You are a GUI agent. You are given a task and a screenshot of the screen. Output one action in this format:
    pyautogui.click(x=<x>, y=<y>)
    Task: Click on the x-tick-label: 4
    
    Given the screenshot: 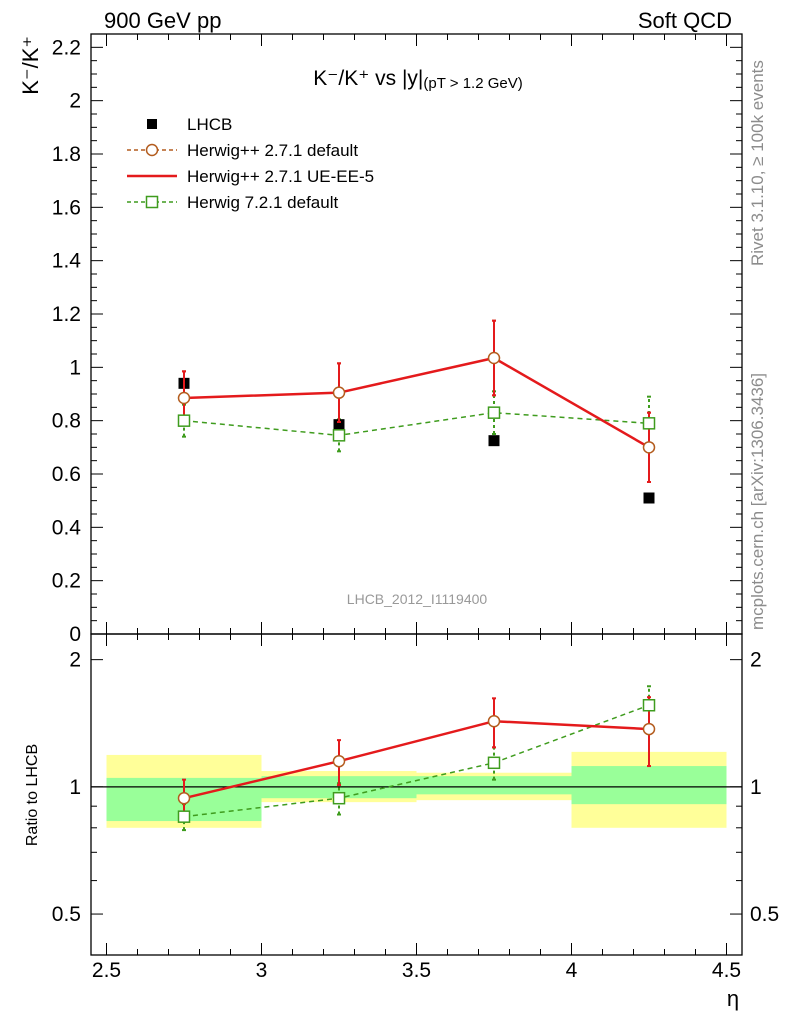 What is the action you would take?
    pyautogui.click(x=572, y=970)
    